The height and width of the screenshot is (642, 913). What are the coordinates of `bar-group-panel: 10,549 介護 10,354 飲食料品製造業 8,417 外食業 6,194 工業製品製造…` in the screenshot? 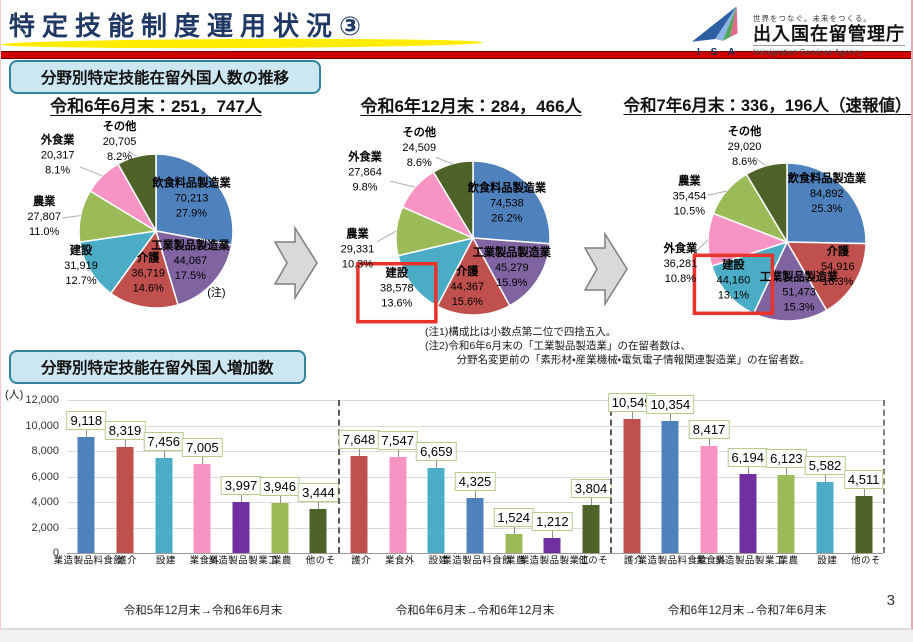 It's located at (745, 478).